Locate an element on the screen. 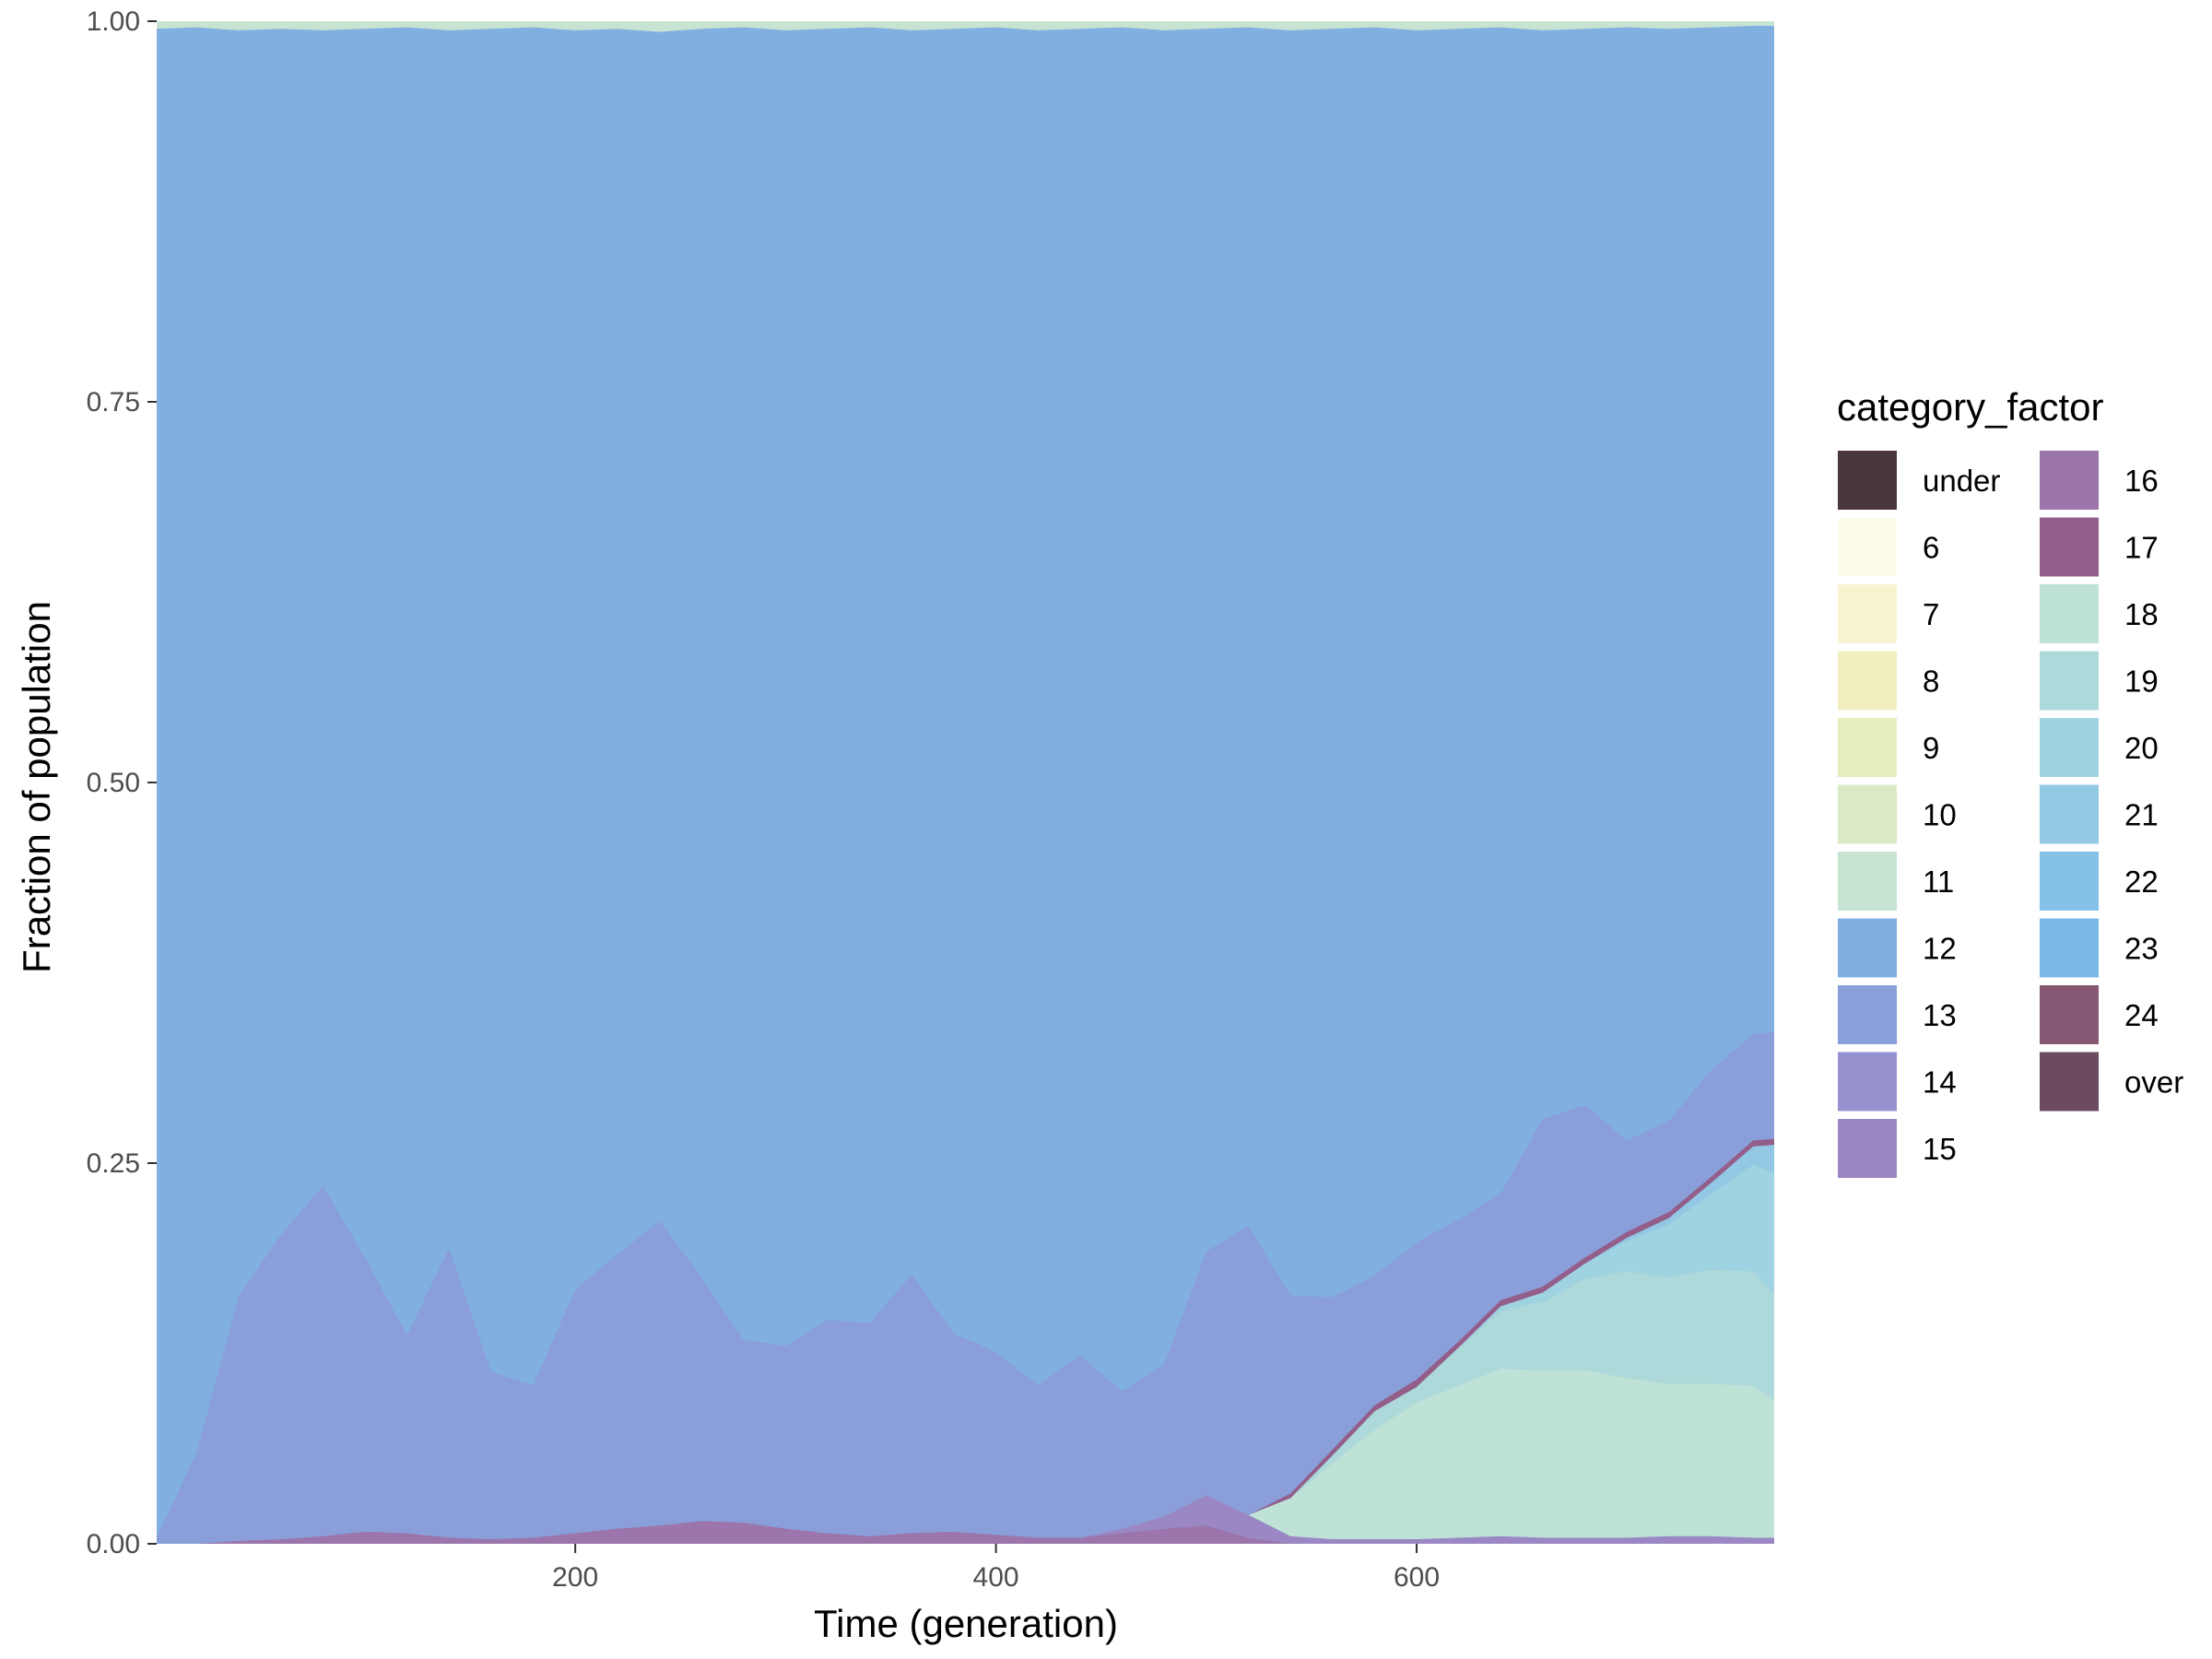  x-tick-label: 600 is located at coordinates (1417, 1577).